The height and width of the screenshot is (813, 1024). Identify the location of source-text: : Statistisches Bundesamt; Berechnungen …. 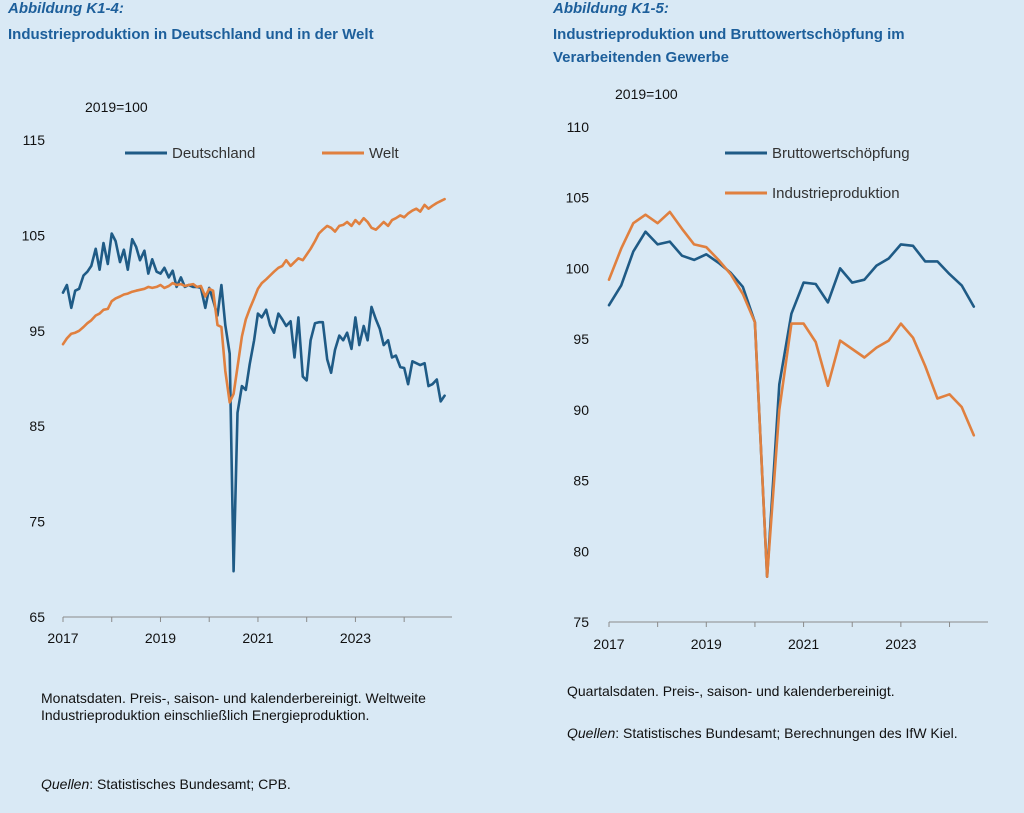
(786, 733).